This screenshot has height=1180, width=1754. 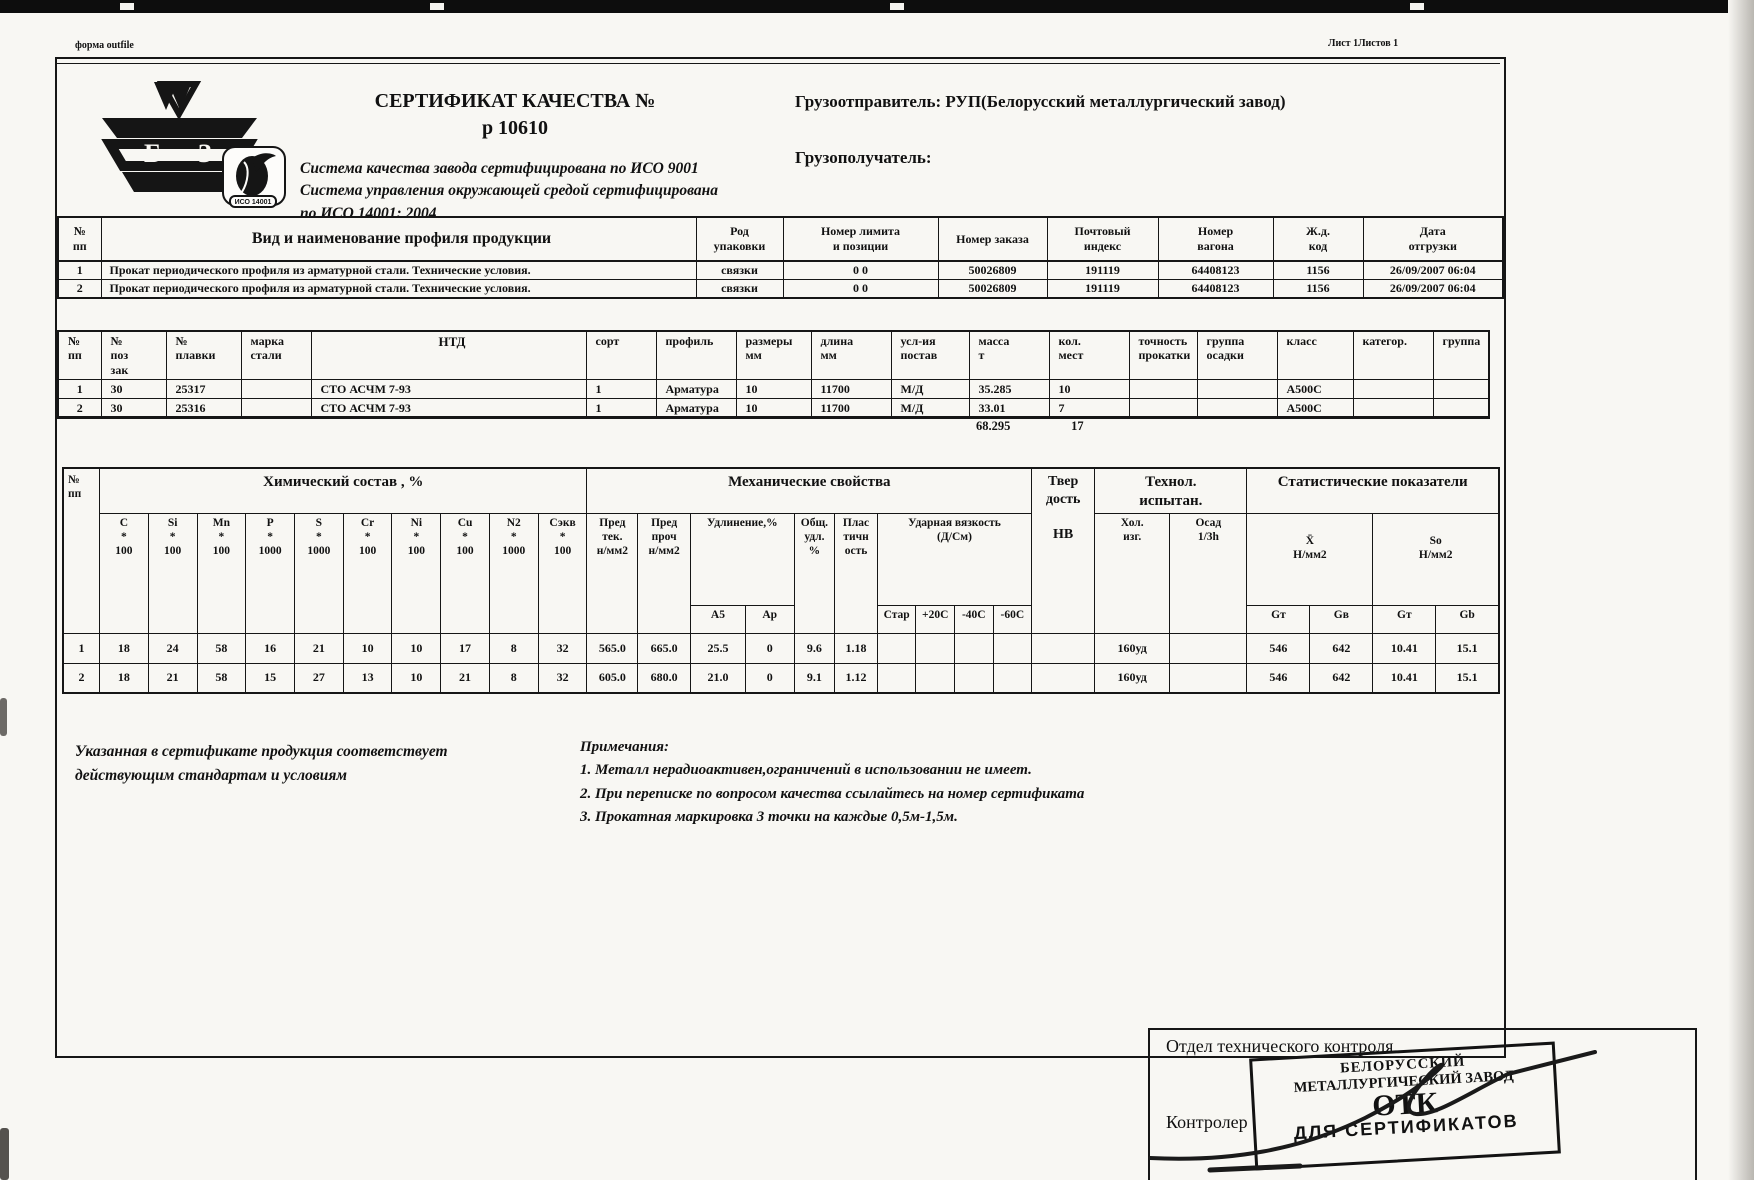 What do you see at coordinates (1393, 355) in the screenshot?
I see `column-header: категор.` at bounding box center [1393, 355].